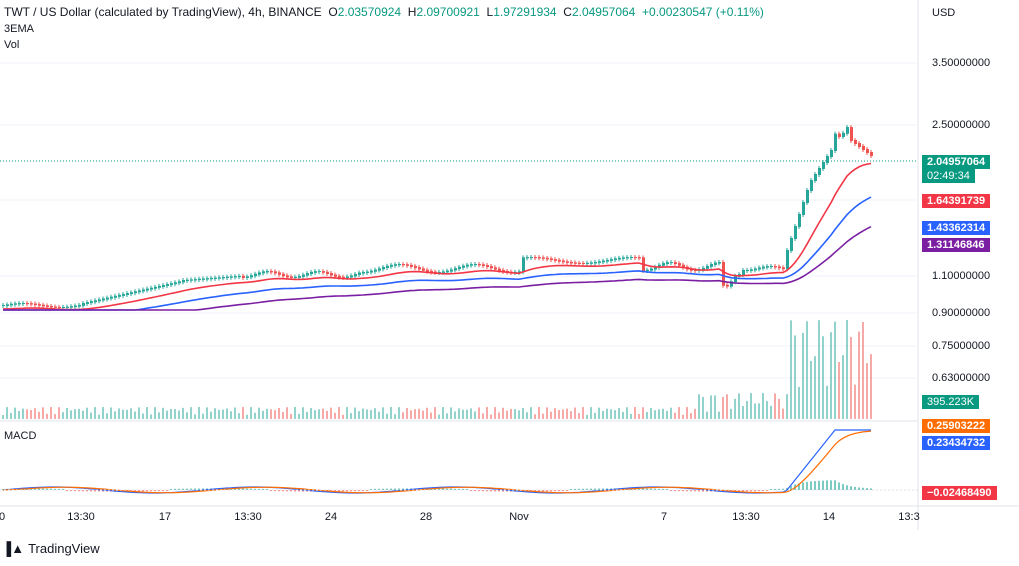 The image size is (1019, 566). I want to click on price-tick: 2.50000000, so click(961, 125).